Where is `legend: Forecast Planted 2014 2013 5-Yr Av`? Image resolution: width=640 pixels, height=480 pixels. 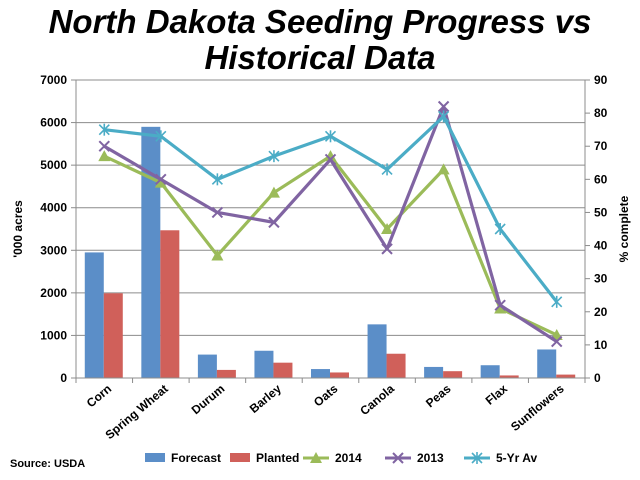 legend: Forecast Planted 2014 2013 5-Yr Av is located at coordinates (341, 458).